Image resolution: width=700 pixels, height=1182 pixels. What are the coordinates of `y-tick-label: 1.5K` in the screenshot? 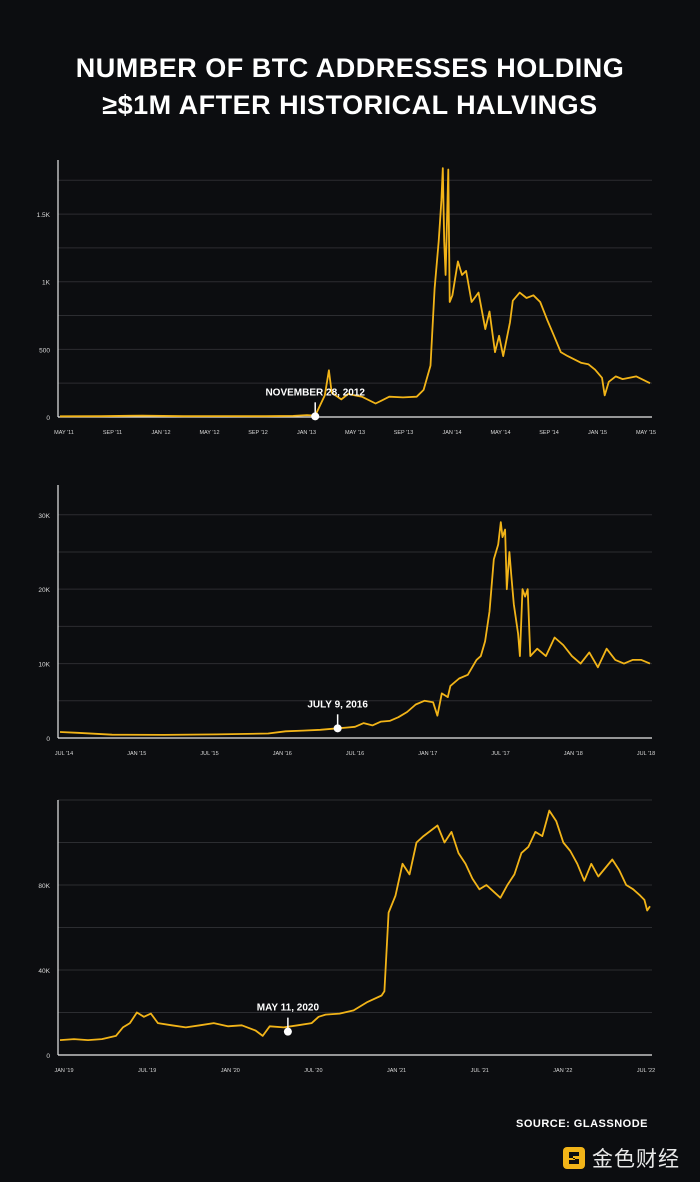 It's located at (44, 215).